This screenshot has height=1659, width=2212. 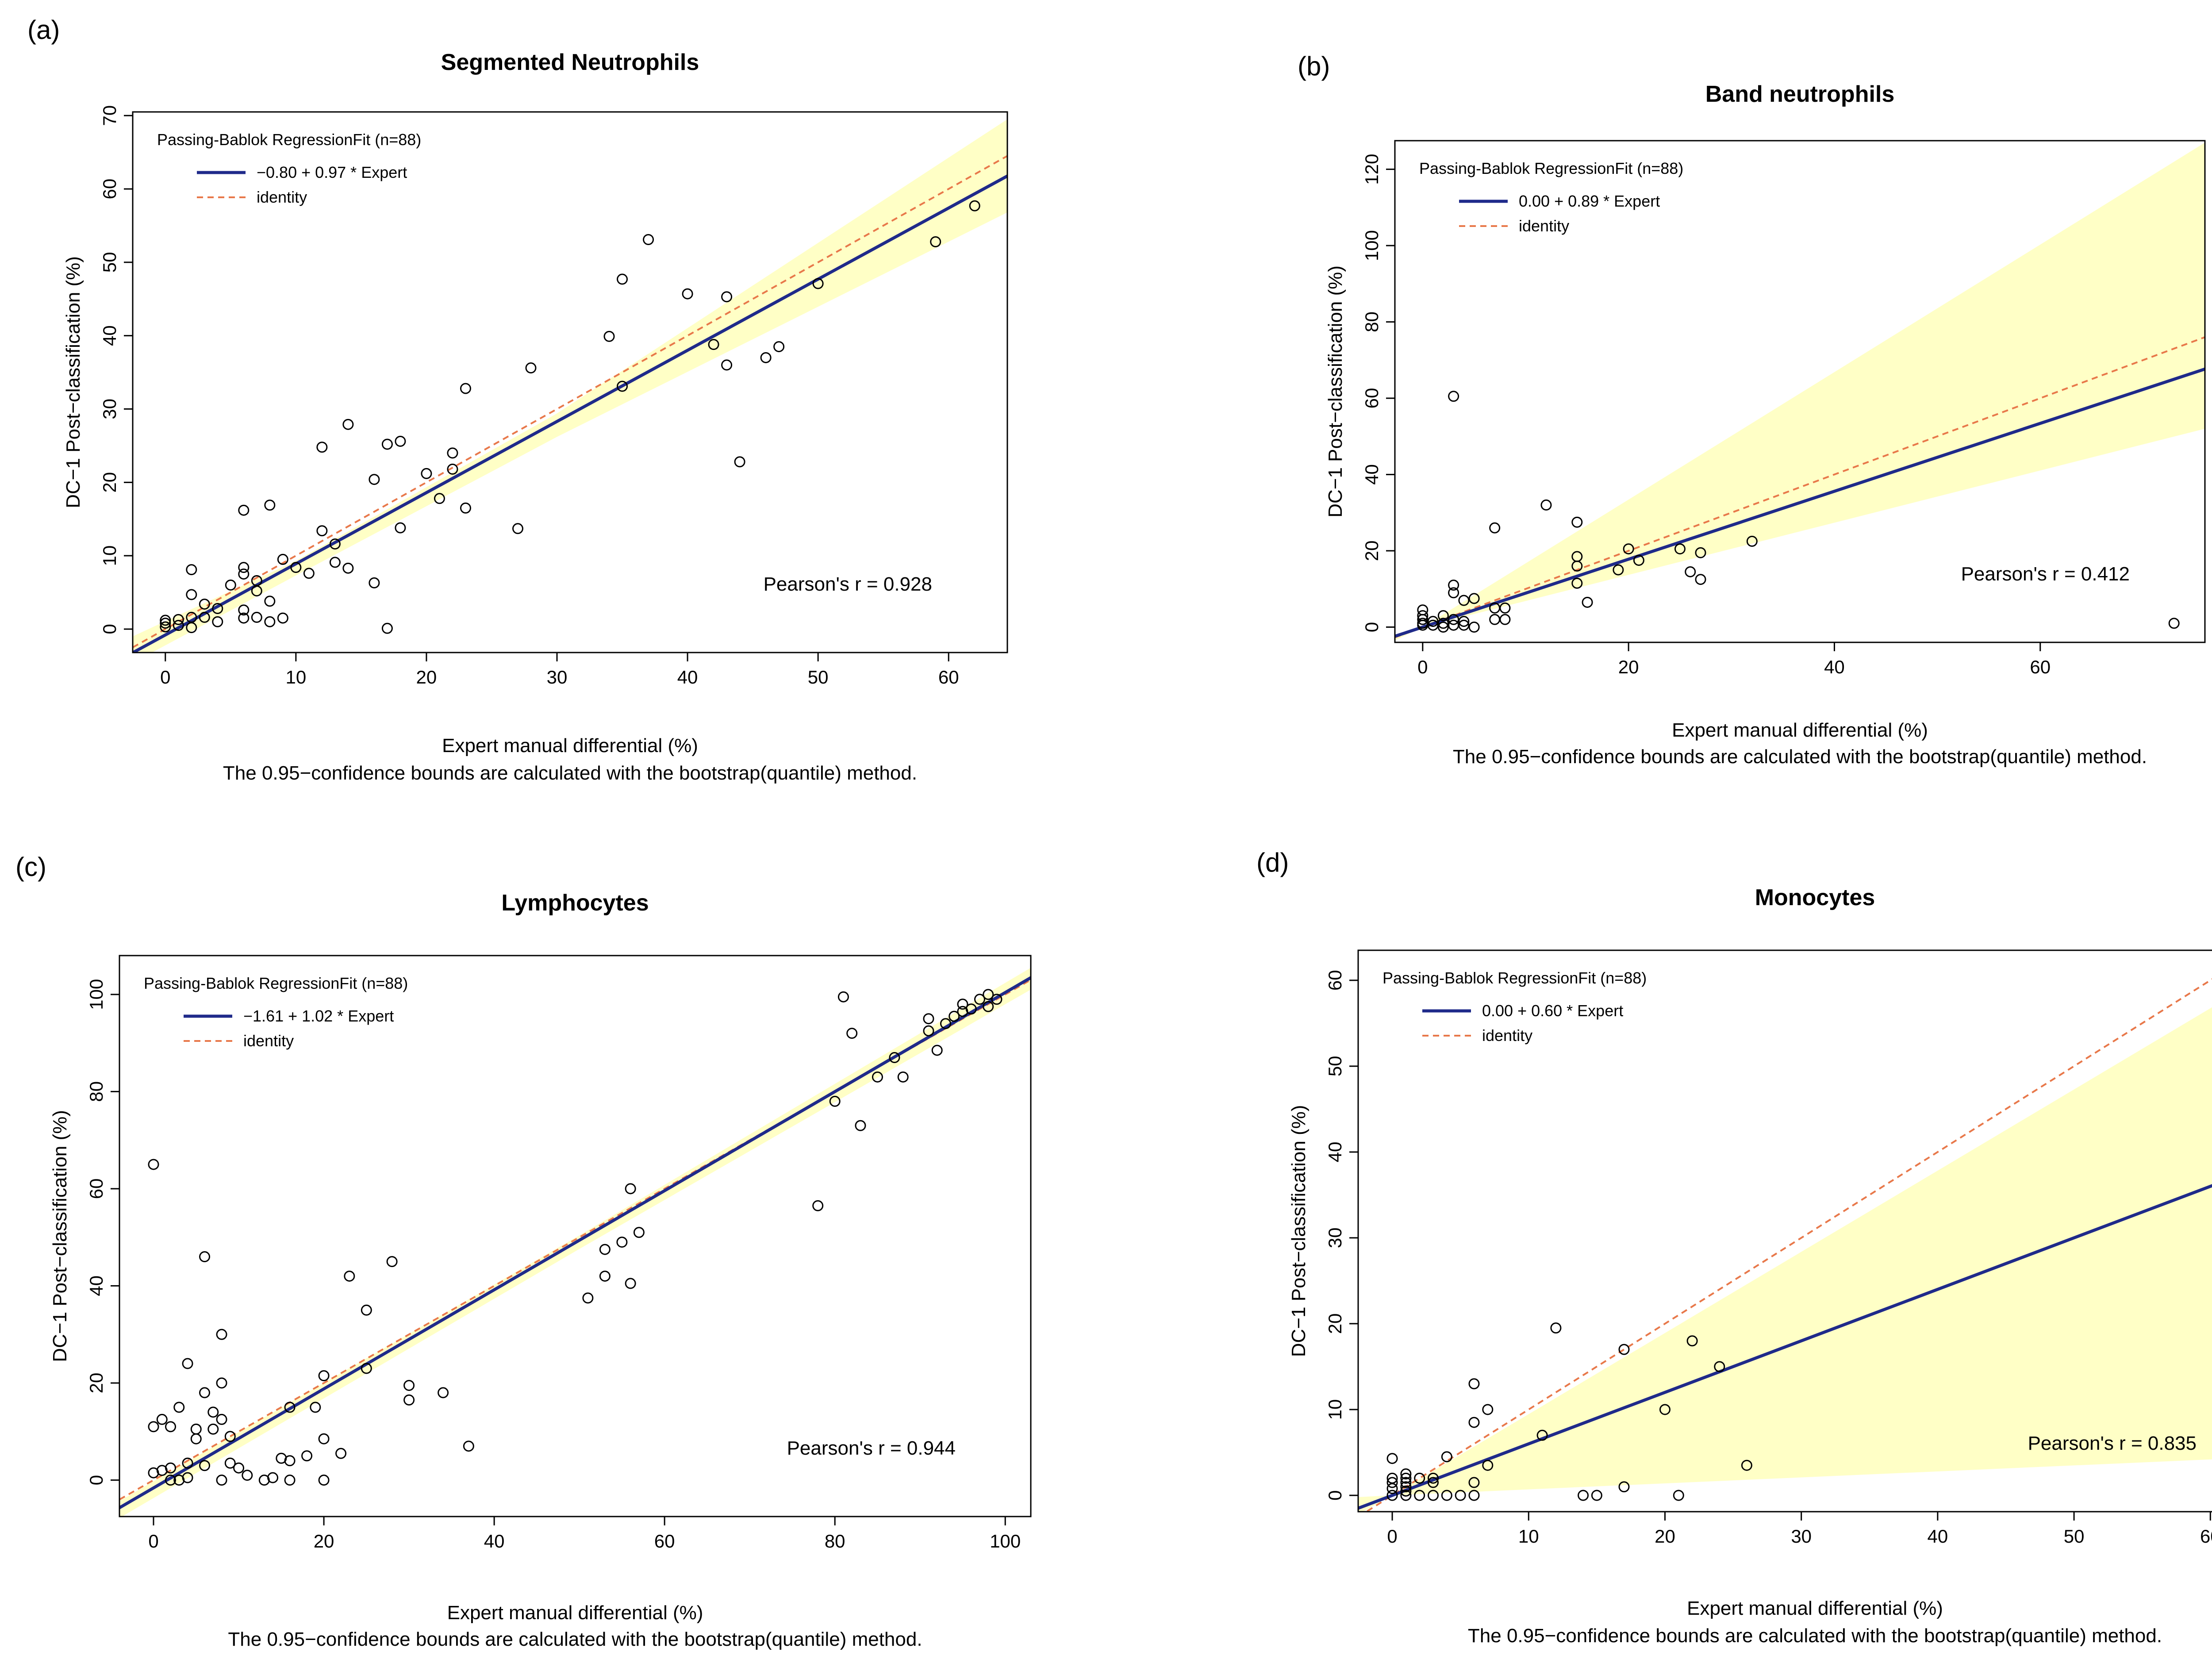 What do you see at coordinates (332, 172) in the screenshot?
I see `legend-fit-label: −0.80 + 0.97 * Expert` at bounding box center [332, 172].